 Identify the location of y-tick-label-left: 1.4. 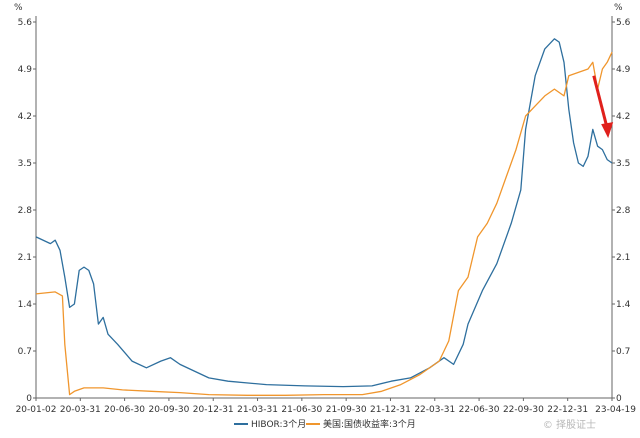
(25, 305).